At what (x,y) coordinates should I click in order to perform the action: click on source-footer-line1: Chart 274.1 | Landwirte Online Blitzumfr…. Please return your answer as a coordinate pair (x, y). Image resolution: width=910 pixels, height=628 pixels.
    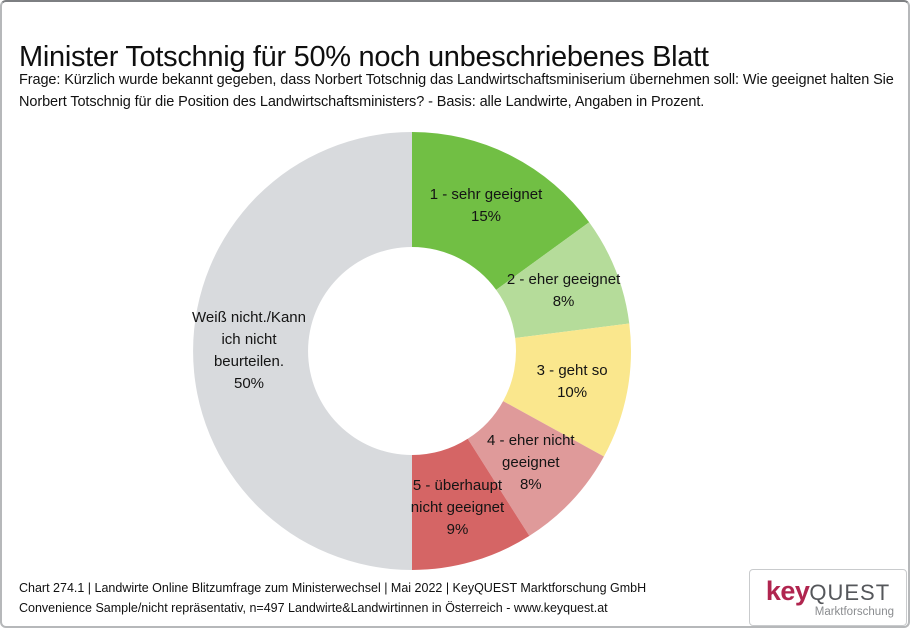
    Looking at the image, I should click on (333, 588).